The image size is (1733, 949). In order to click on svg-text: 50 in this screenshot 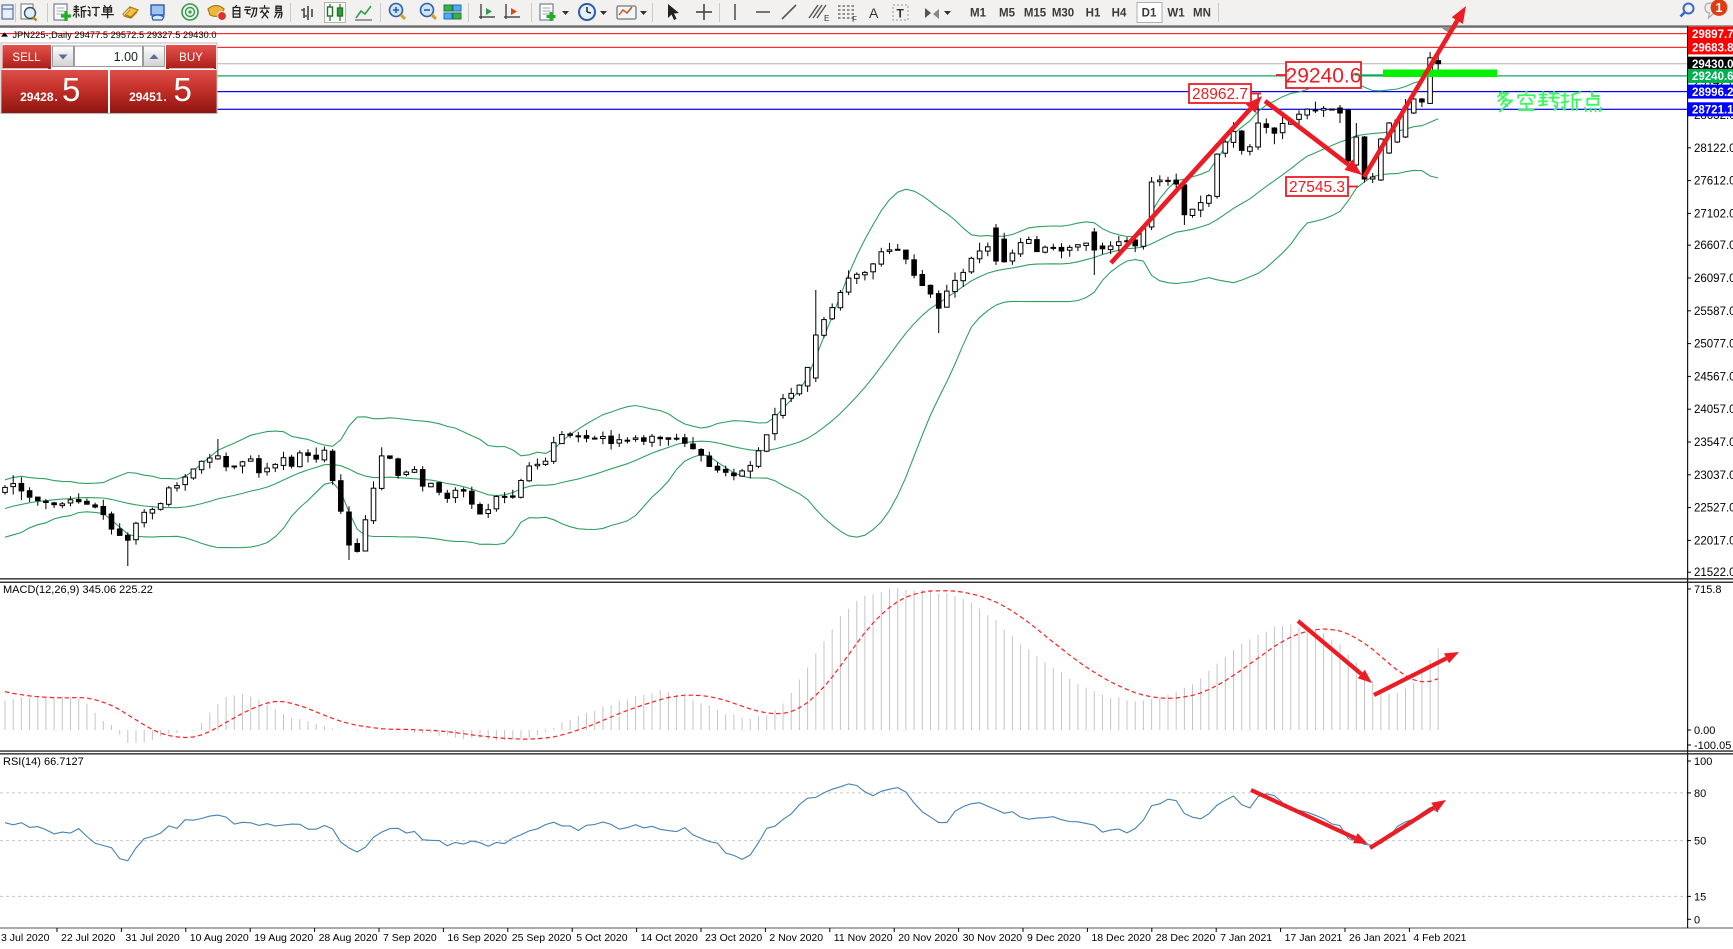, I will do `click(1700, 842)`.